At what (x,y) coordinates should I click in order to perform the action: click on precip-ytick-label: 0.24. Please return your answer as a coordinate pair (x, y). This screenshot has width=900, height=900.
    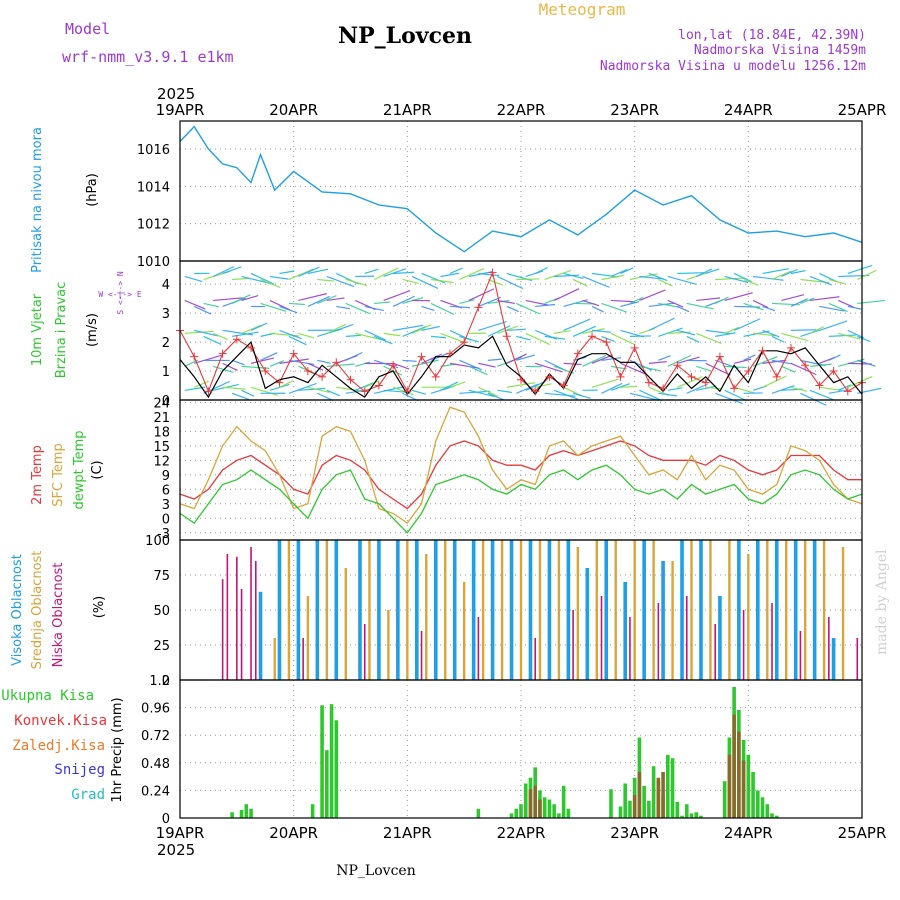
    Looking at the image, I should click on (155, 791).